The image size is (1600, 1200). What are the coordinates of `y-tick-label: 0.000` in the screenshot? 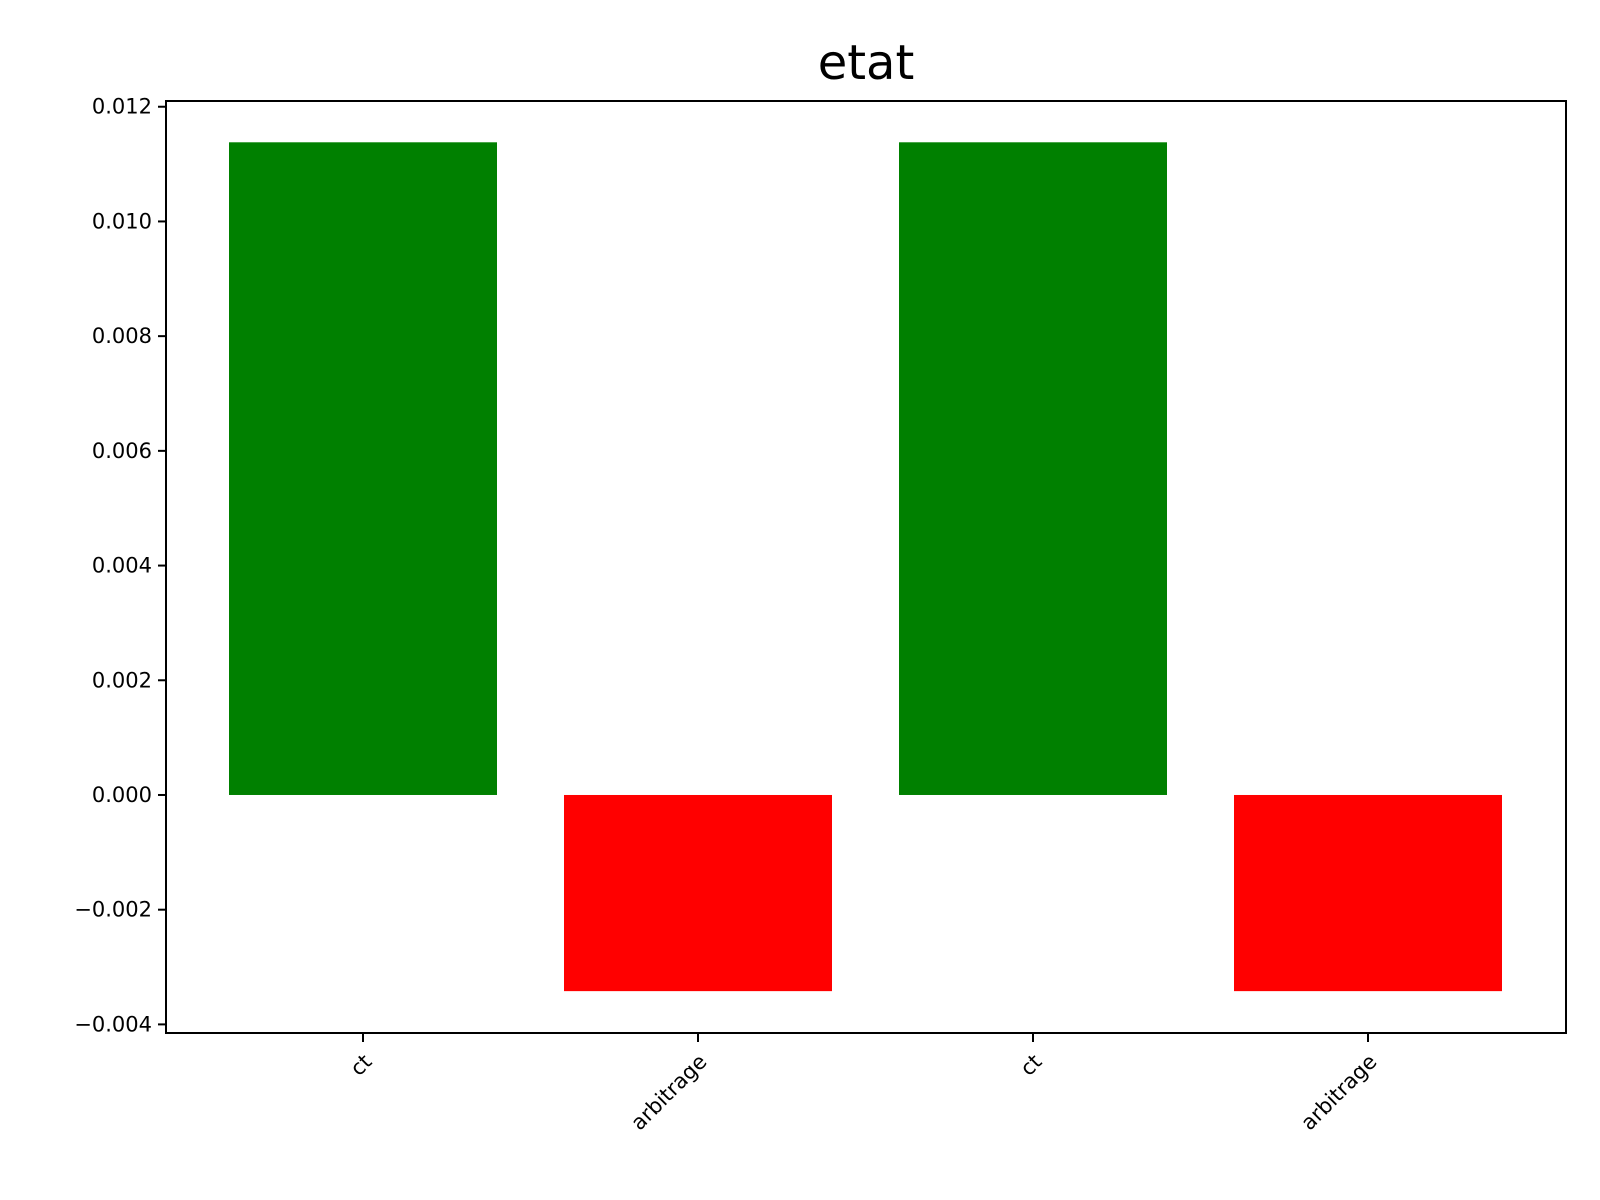 It's located at (122, 795).